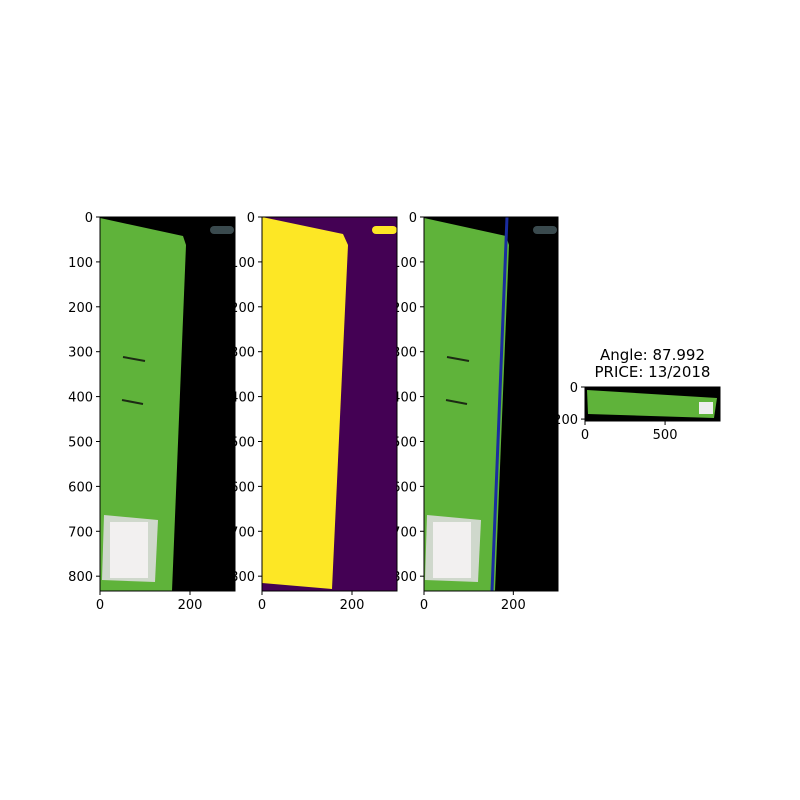  I want to click on subplot-title: Angle: 87.992, so click(652, 355).